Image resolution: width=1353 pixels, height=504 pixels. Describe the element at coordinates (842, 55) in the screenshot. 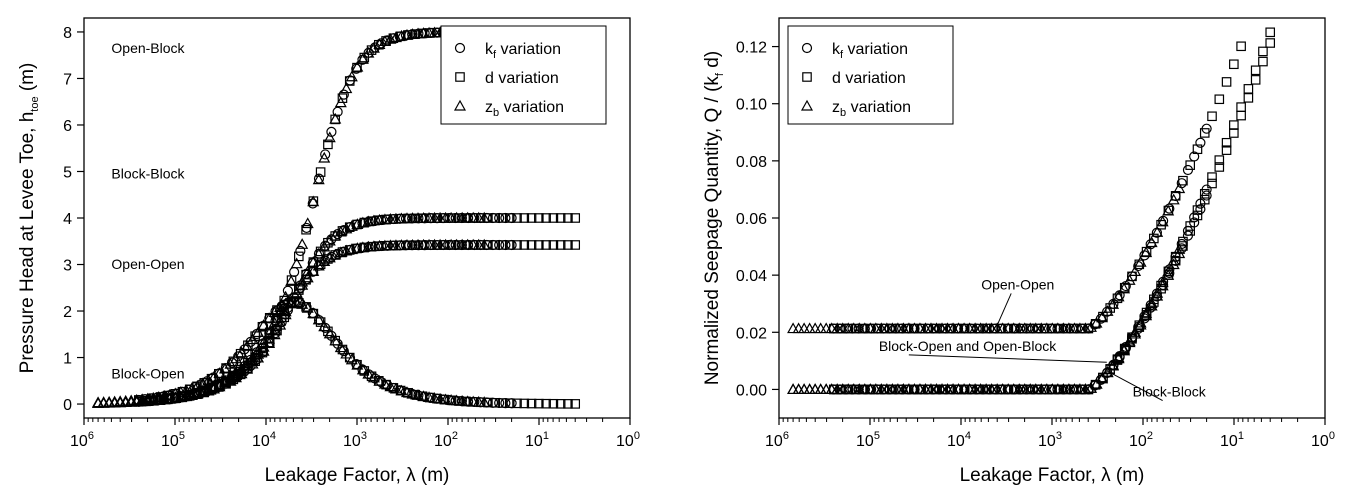

I see `legend-label-sub: f` at that location.